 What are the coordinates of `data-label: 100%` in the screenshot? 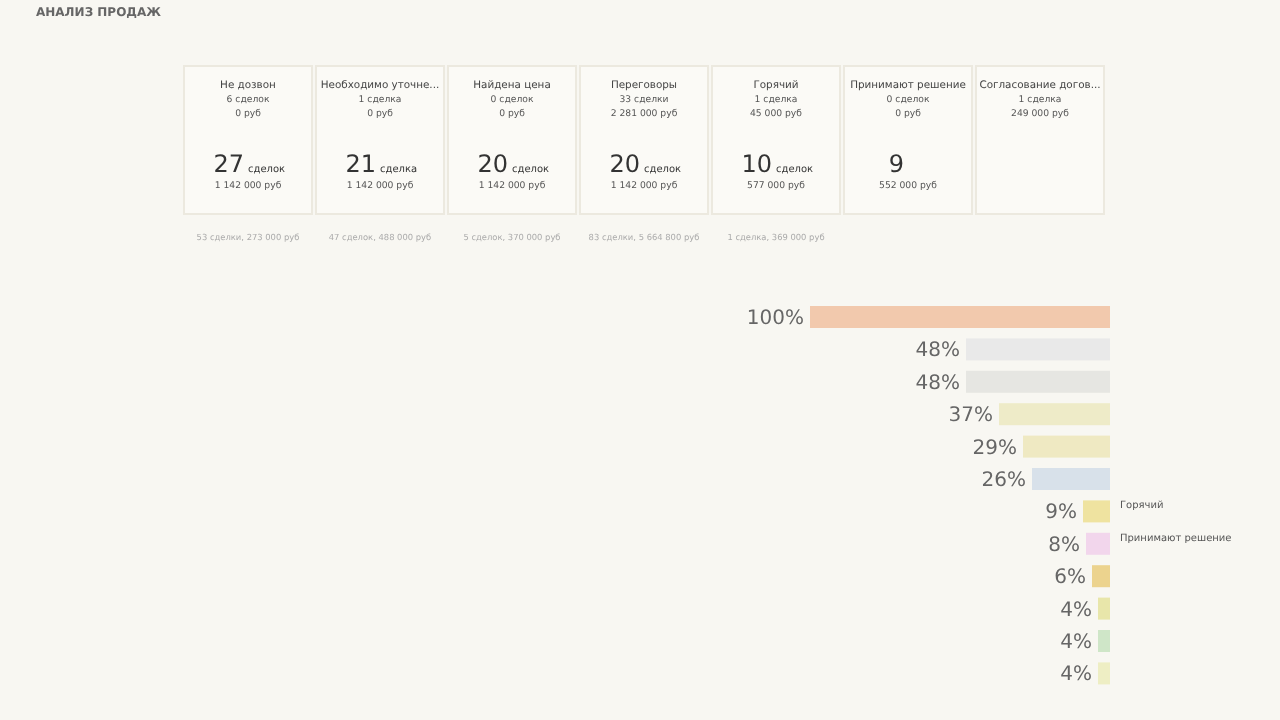 It's located at (775, 319).